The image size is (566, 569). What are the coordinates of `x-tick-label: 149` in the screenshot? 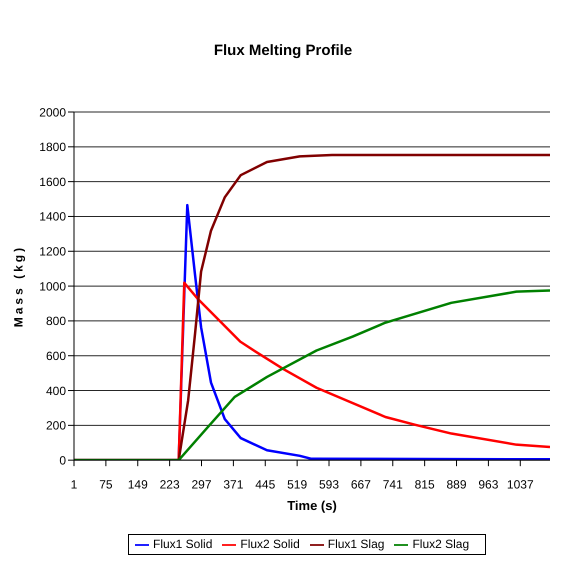 It's located at (138, 485).